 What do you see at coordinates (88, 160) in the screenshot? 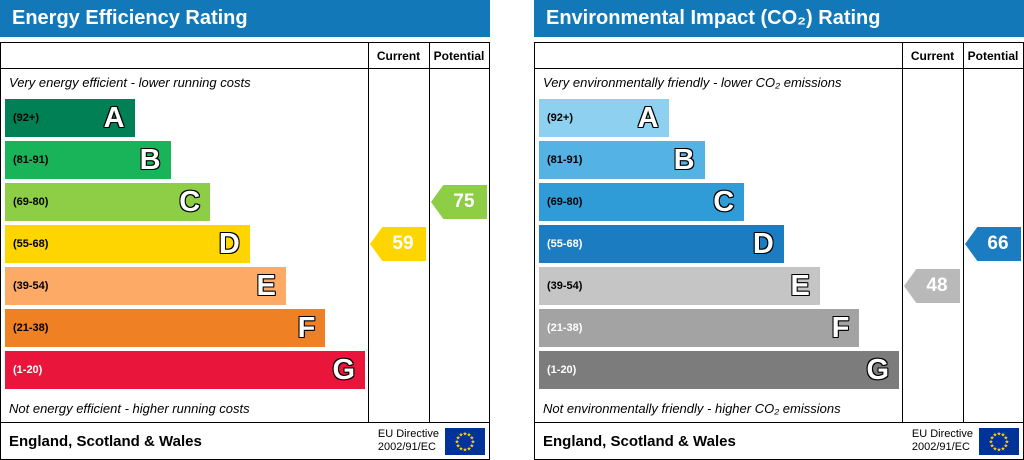
I see `band-row-b: (81-91) B` at bounding box center [88, 160].